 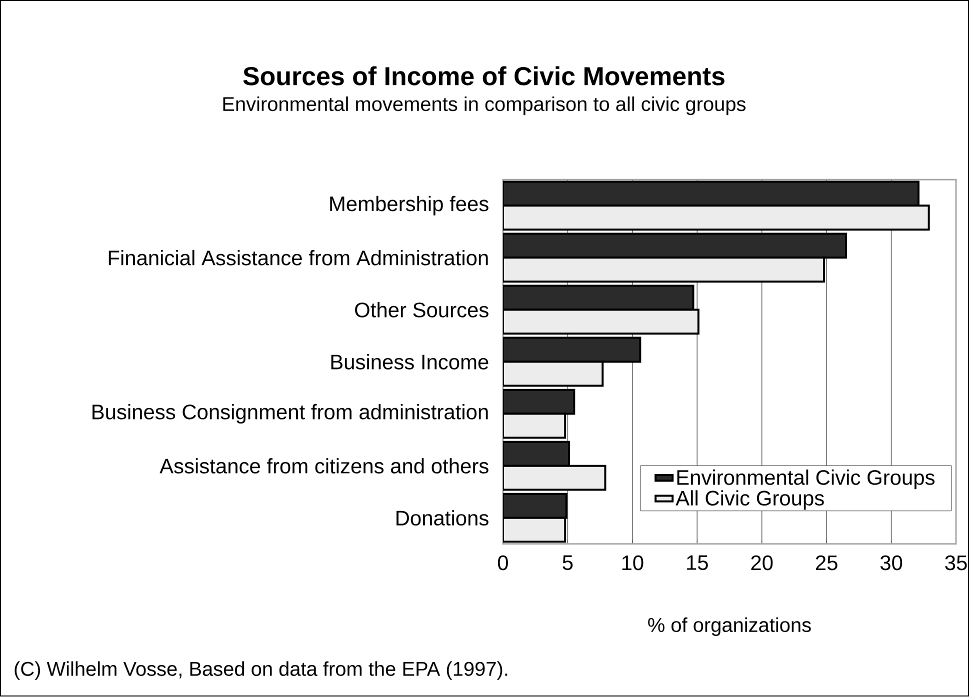 What do you see at coordinates (409, 362) in the screenshot?
I see `y-tick-label: Business Income` at bounding box center [409, 362].